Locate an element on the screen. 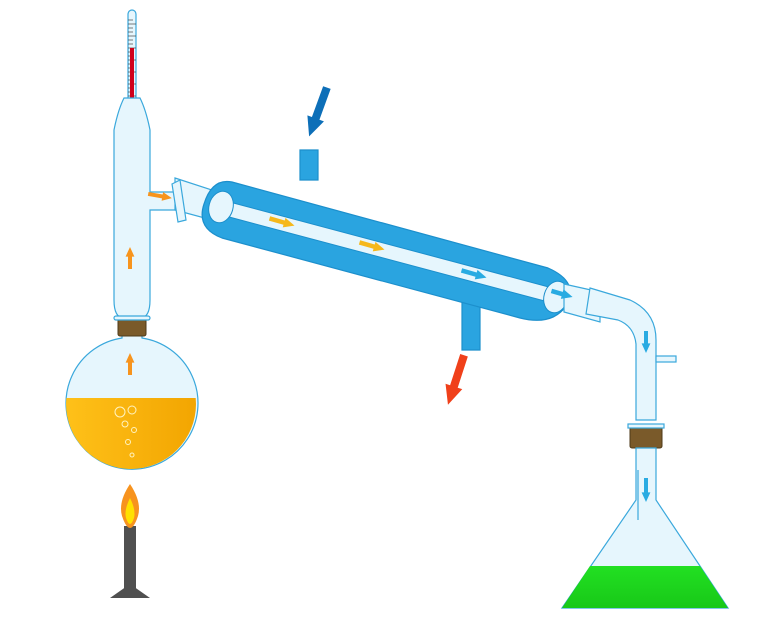 The height and width of the screenshot is (626, 780). receiver-adapter is located at coordinates (620, 352).